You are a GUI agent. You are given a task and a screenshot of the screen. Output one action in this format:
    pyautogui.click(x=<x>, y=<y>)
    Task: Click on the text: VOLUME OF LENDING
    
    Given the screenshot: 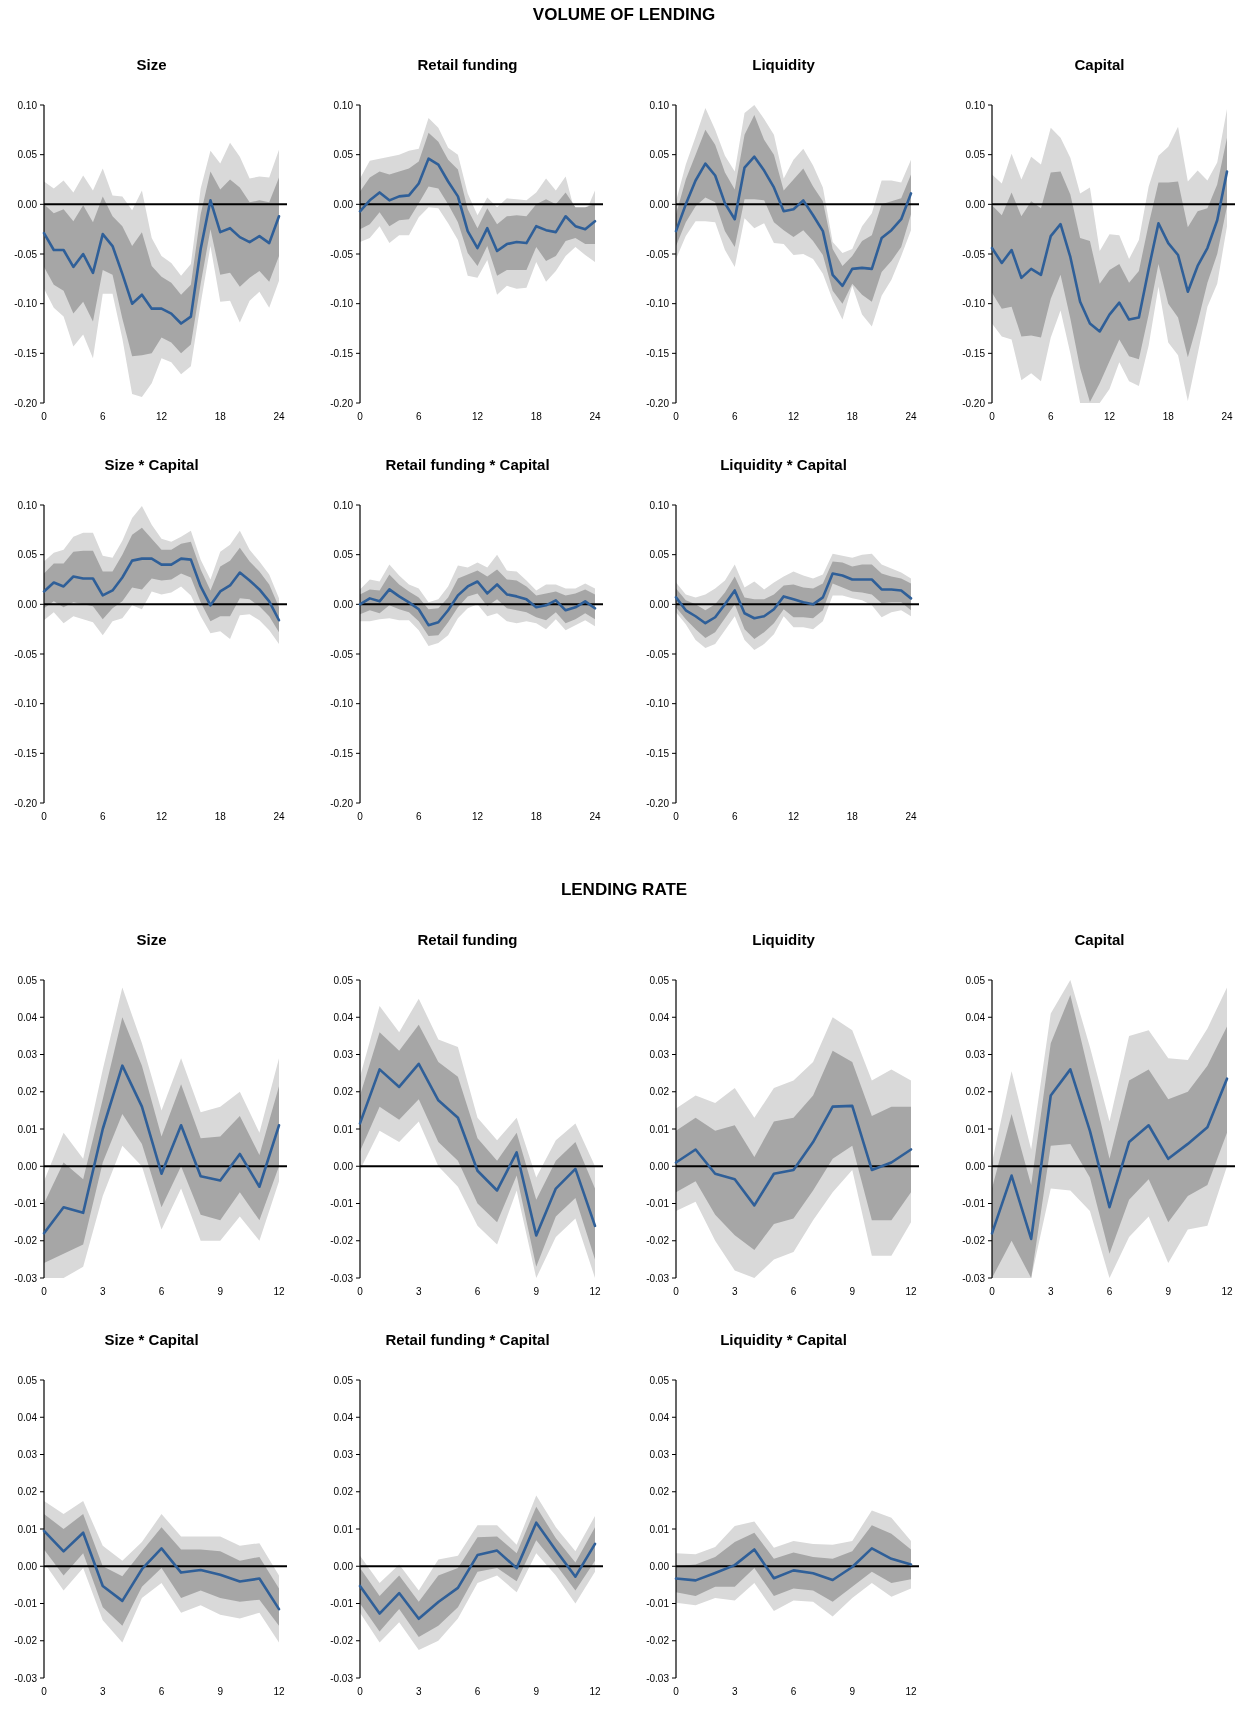 What is the action you would take?
    pyautogui.click(x=624, y=14)
    